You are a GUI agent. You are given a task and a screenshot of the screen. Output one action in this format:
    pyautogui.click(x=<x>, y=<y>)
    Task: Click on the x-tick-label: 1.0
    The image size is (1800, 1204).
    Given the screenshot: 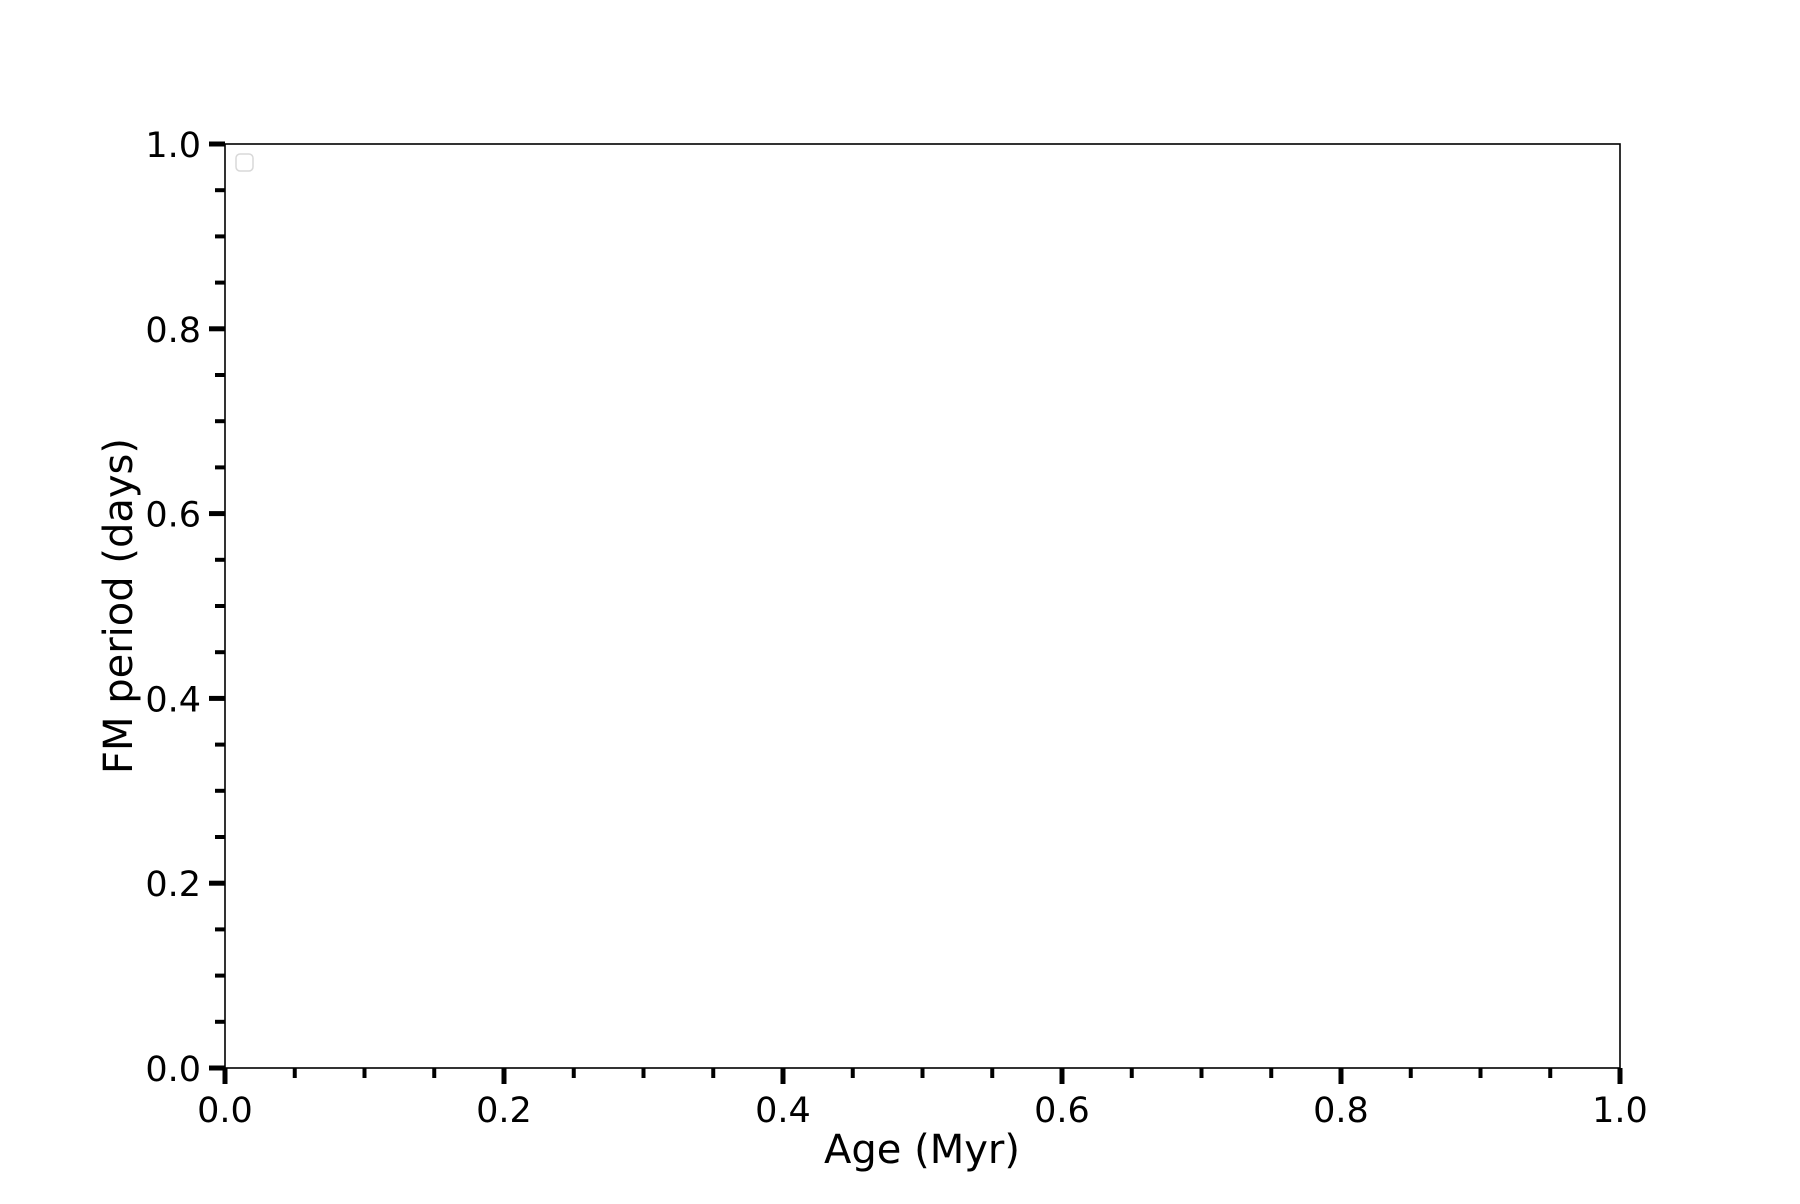 What is the action you would take?
    pyautogui.click(x=1620, y=1111)
    